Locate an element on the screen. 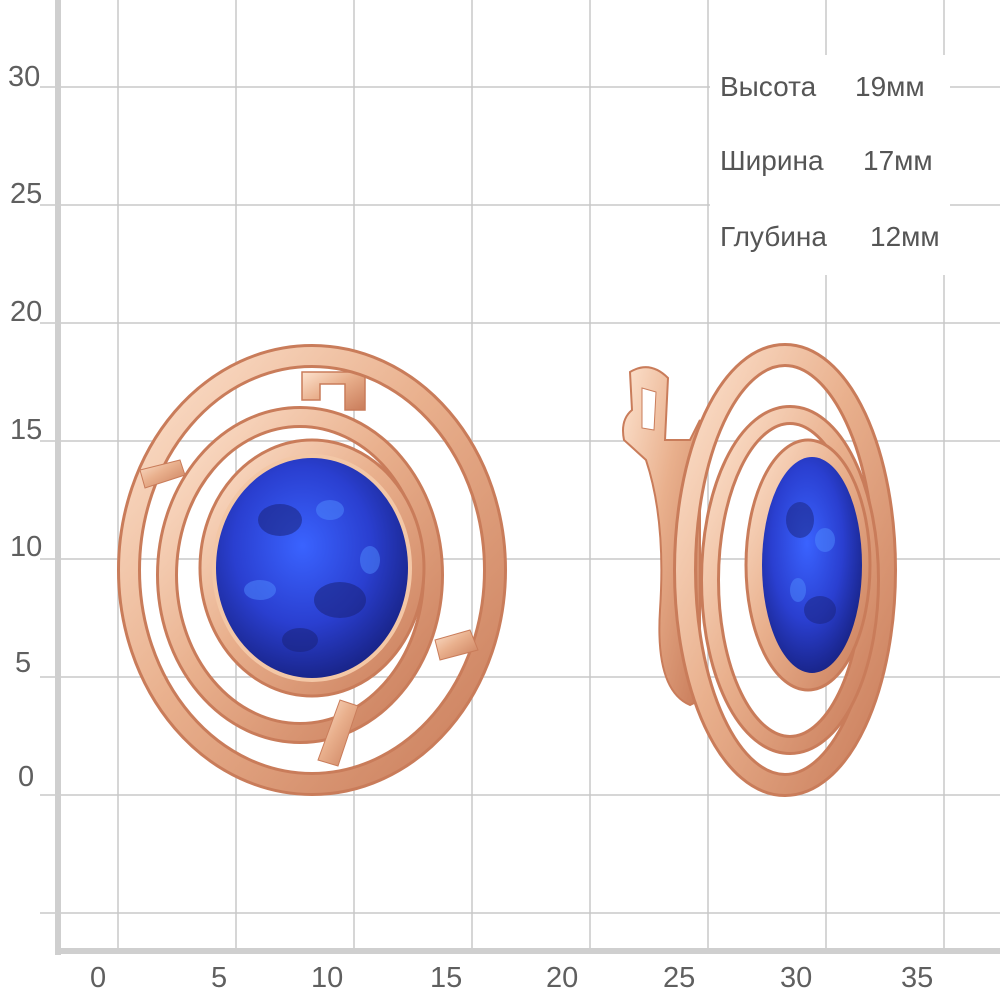 This screenshot has width=1000, height=1000. y-tick-label: 30 is located at coordinates (24, 77).